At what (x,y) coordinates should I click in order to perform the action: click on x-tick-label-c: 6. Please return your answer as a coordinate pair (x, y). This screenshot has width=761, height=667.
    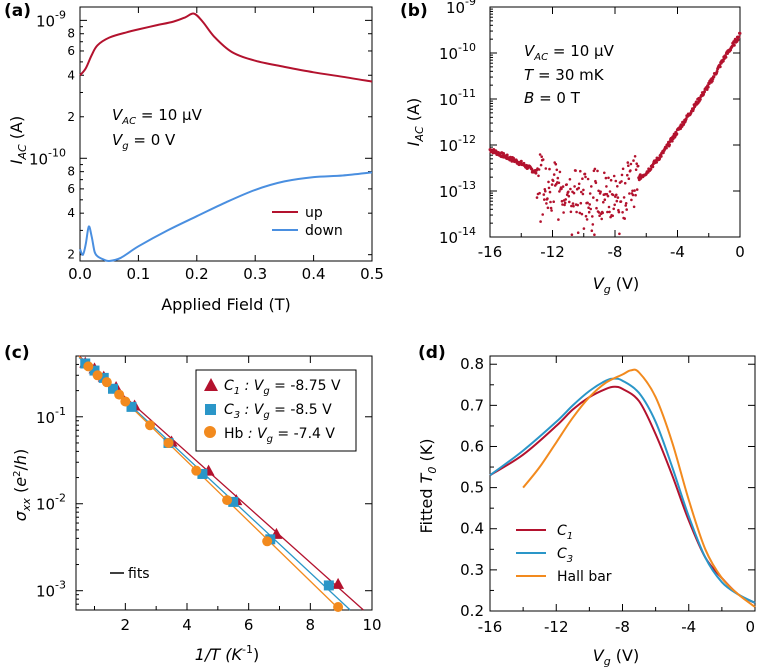
    Looking at the image, I should click on (249, 625).